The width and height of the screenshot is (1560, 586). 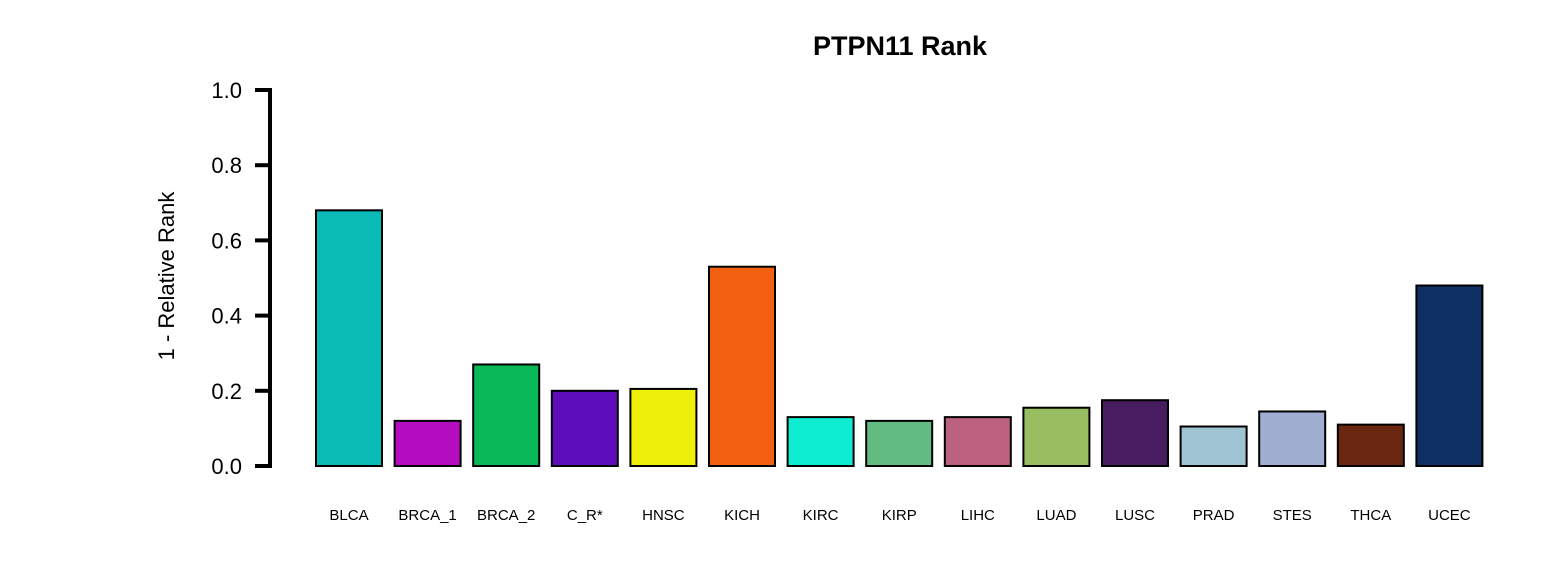 What do you see at coordinates (349, 338) in the screenshot?
I see `bar-blca` at bounding box center [349, 338].